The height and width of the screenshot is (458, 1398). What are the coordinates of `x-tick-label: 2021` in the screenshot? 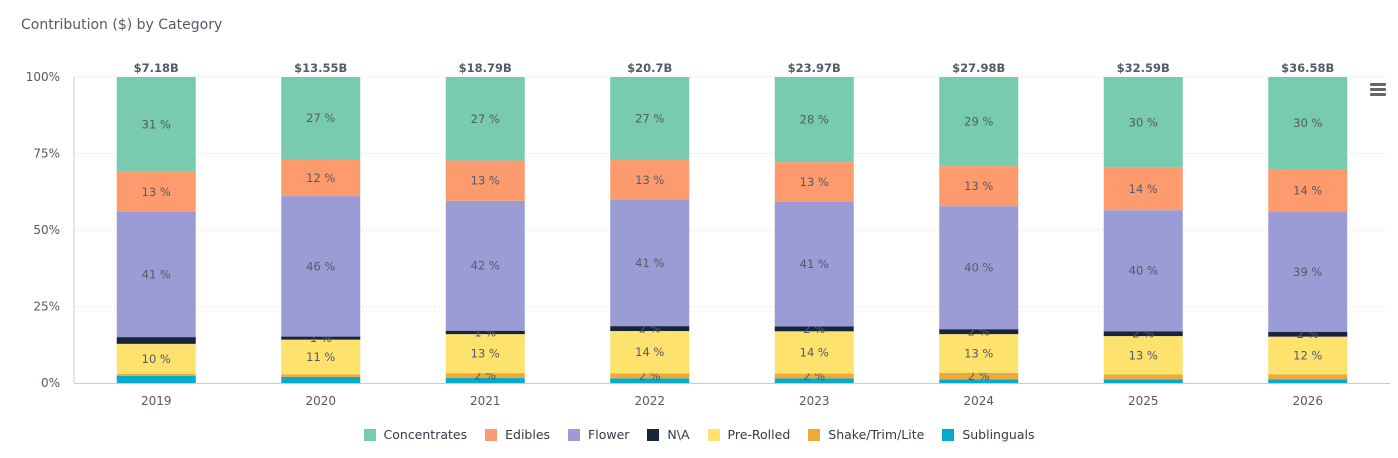 It's located at (485, 401).